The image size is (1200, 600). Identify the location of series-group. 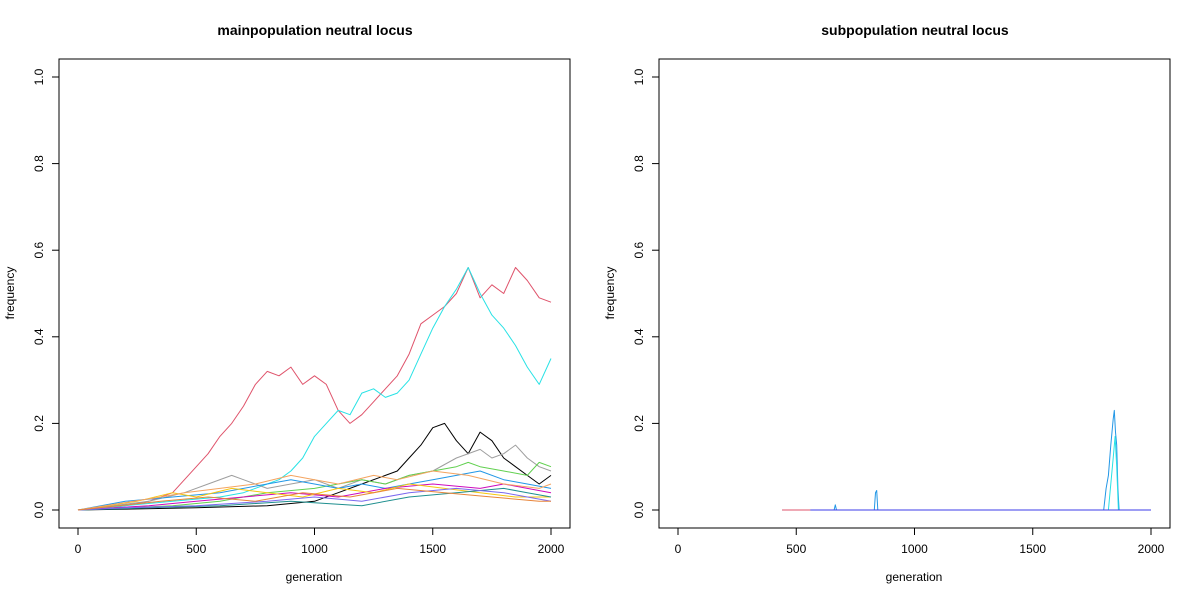
(966, 460).